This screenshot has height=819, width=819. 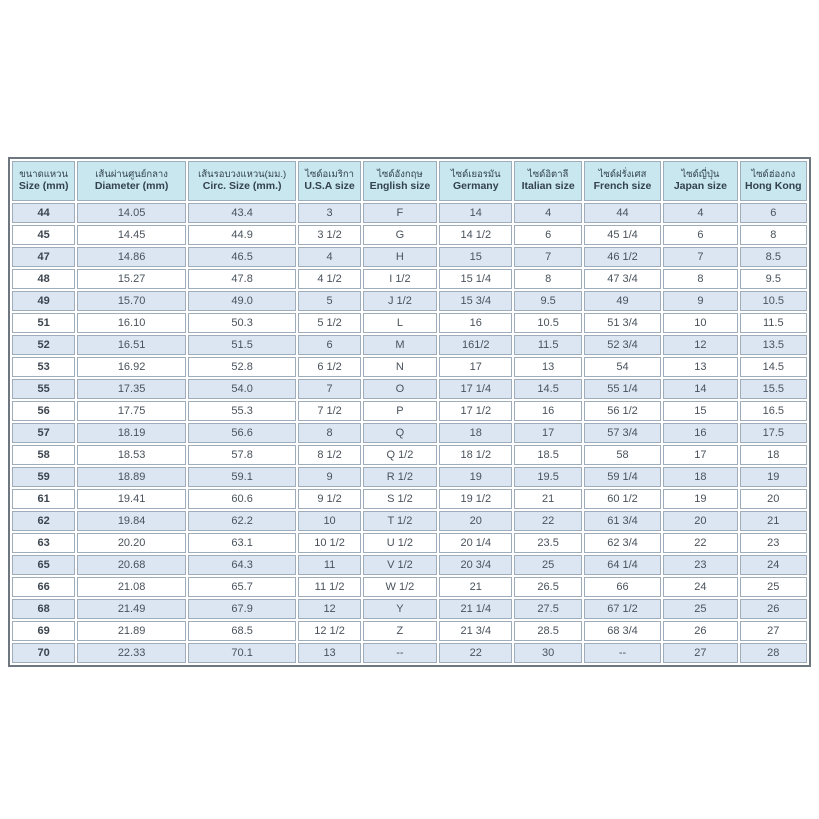 What do you see at coordinates (409, 411) in the screenshot?
I see `table-row: 56 17.75 55.3 7 1/2 P 17 1/2 16 56 1/2 15 16.5` at bounding box center [409, 411].